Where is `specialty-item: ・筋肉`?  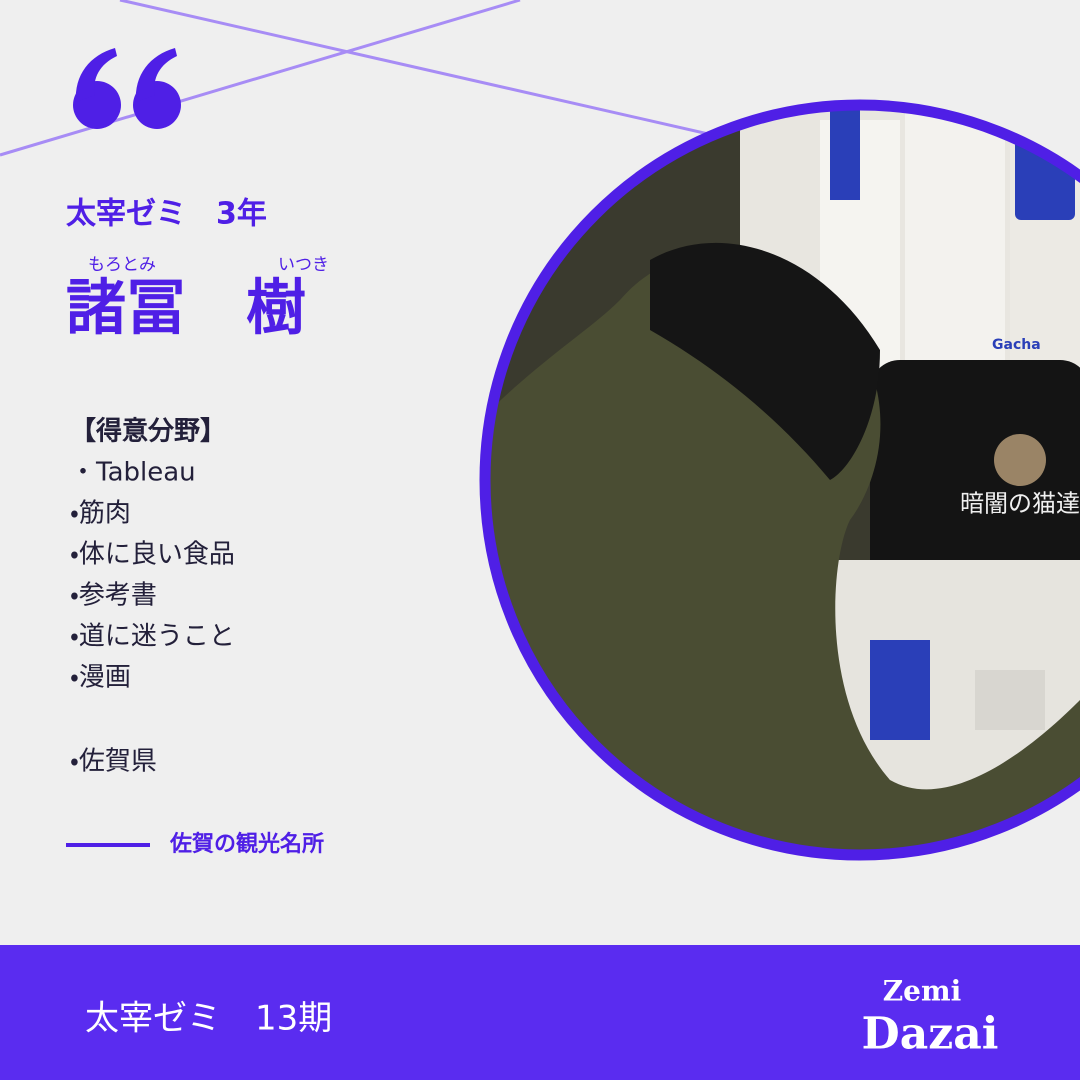
specialty-item: ・筋肉 is located at coordinates (100, 514).